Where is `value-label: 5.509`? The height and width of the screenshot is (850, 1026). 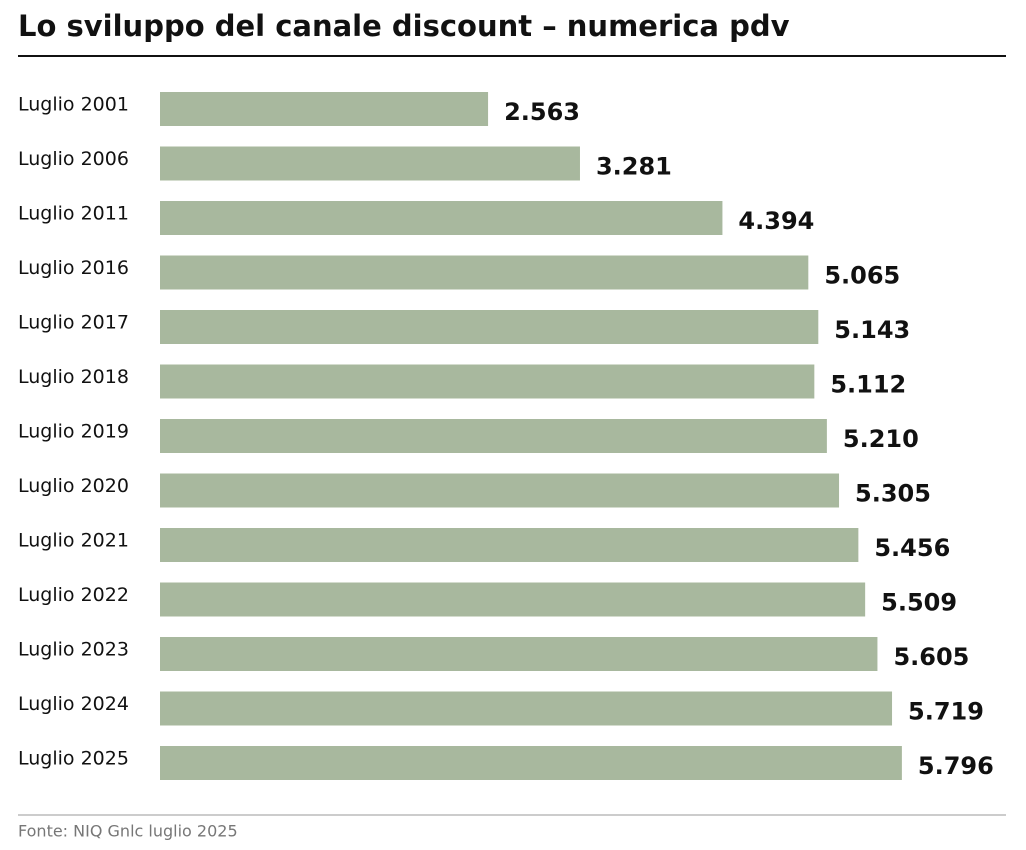
value-label: 5.509 is located at coordinates (919, 603).